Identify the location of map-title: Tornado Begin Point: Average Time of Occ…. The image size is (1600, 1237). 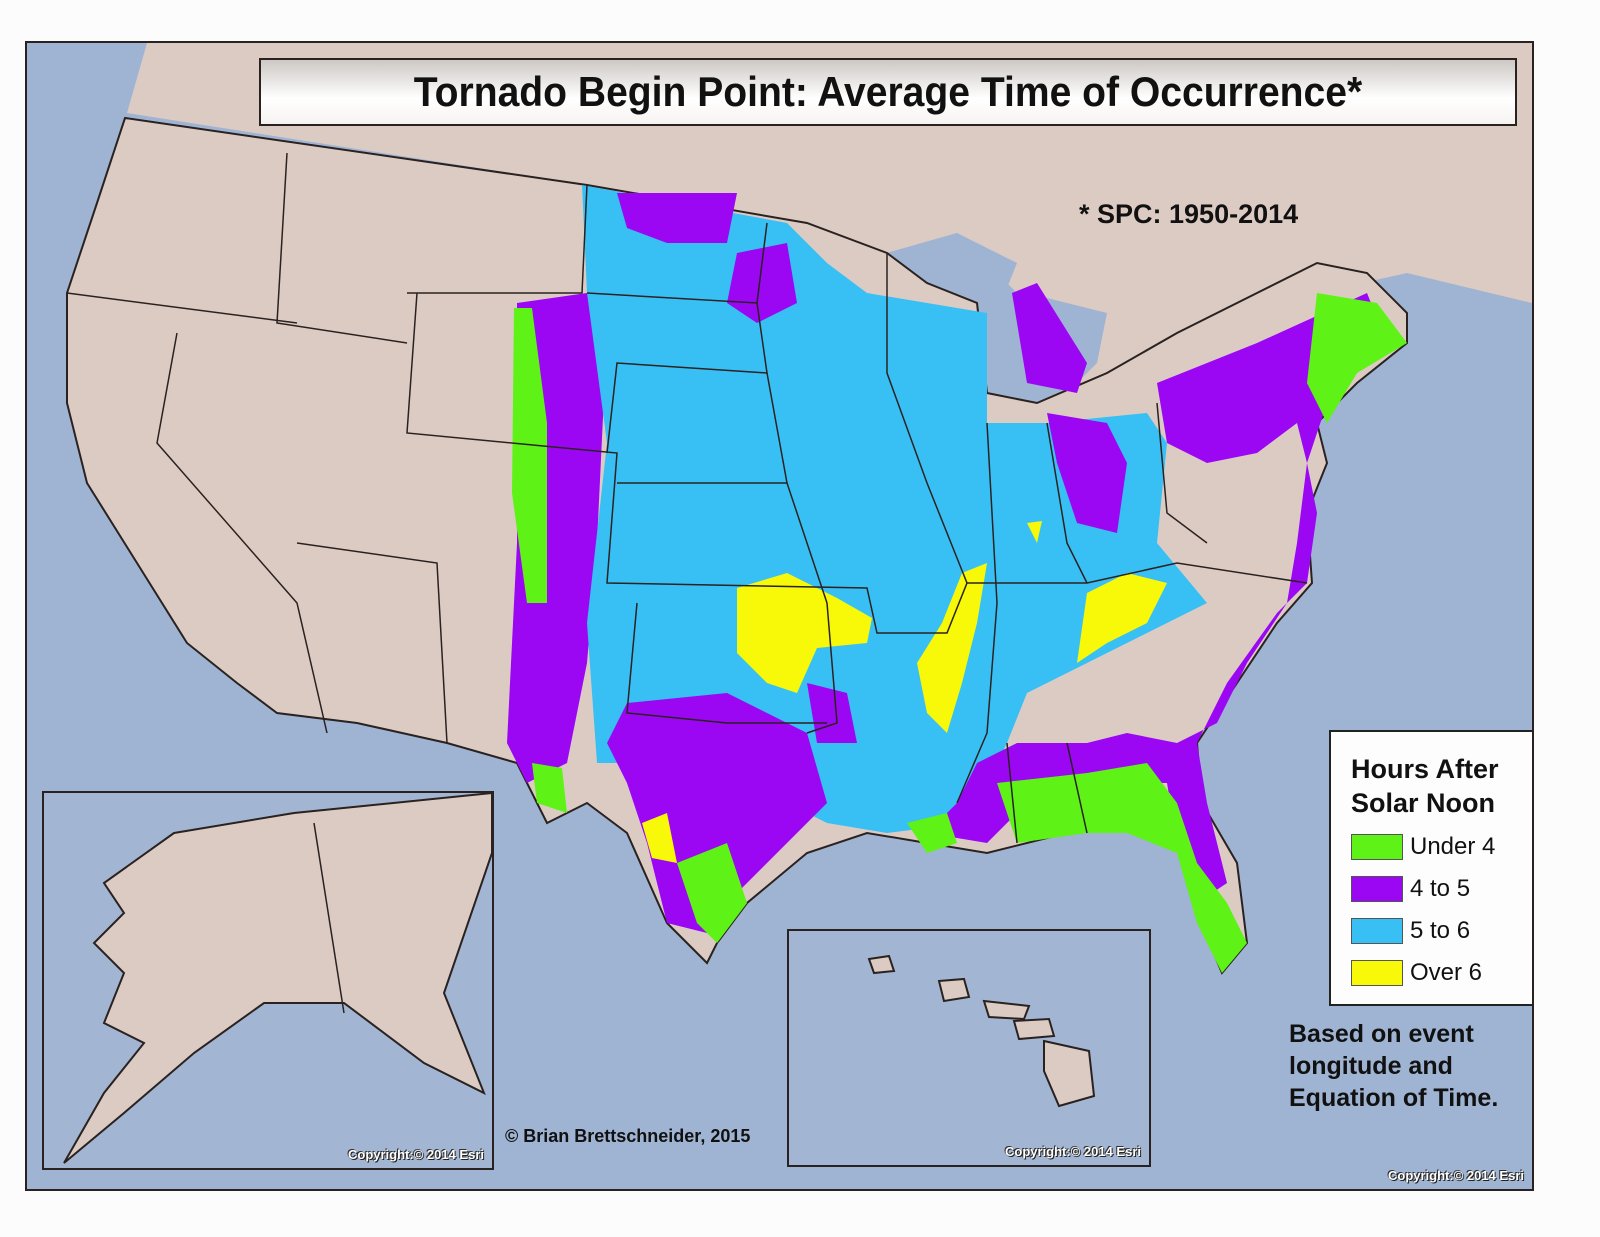
(888, 91).